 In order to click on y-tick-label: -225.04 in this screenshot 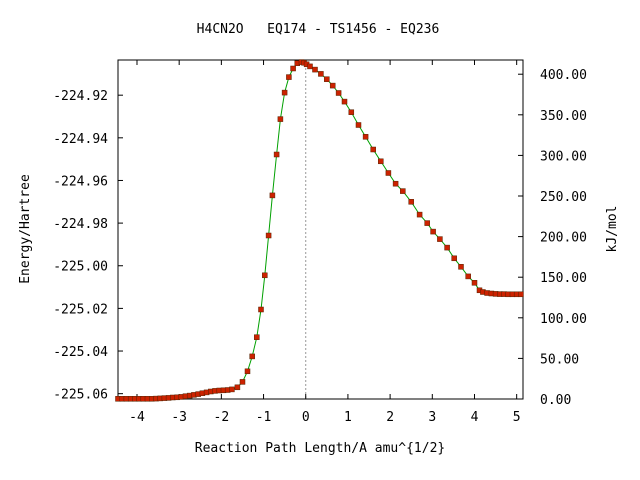, I will do `click(80, 352)`.